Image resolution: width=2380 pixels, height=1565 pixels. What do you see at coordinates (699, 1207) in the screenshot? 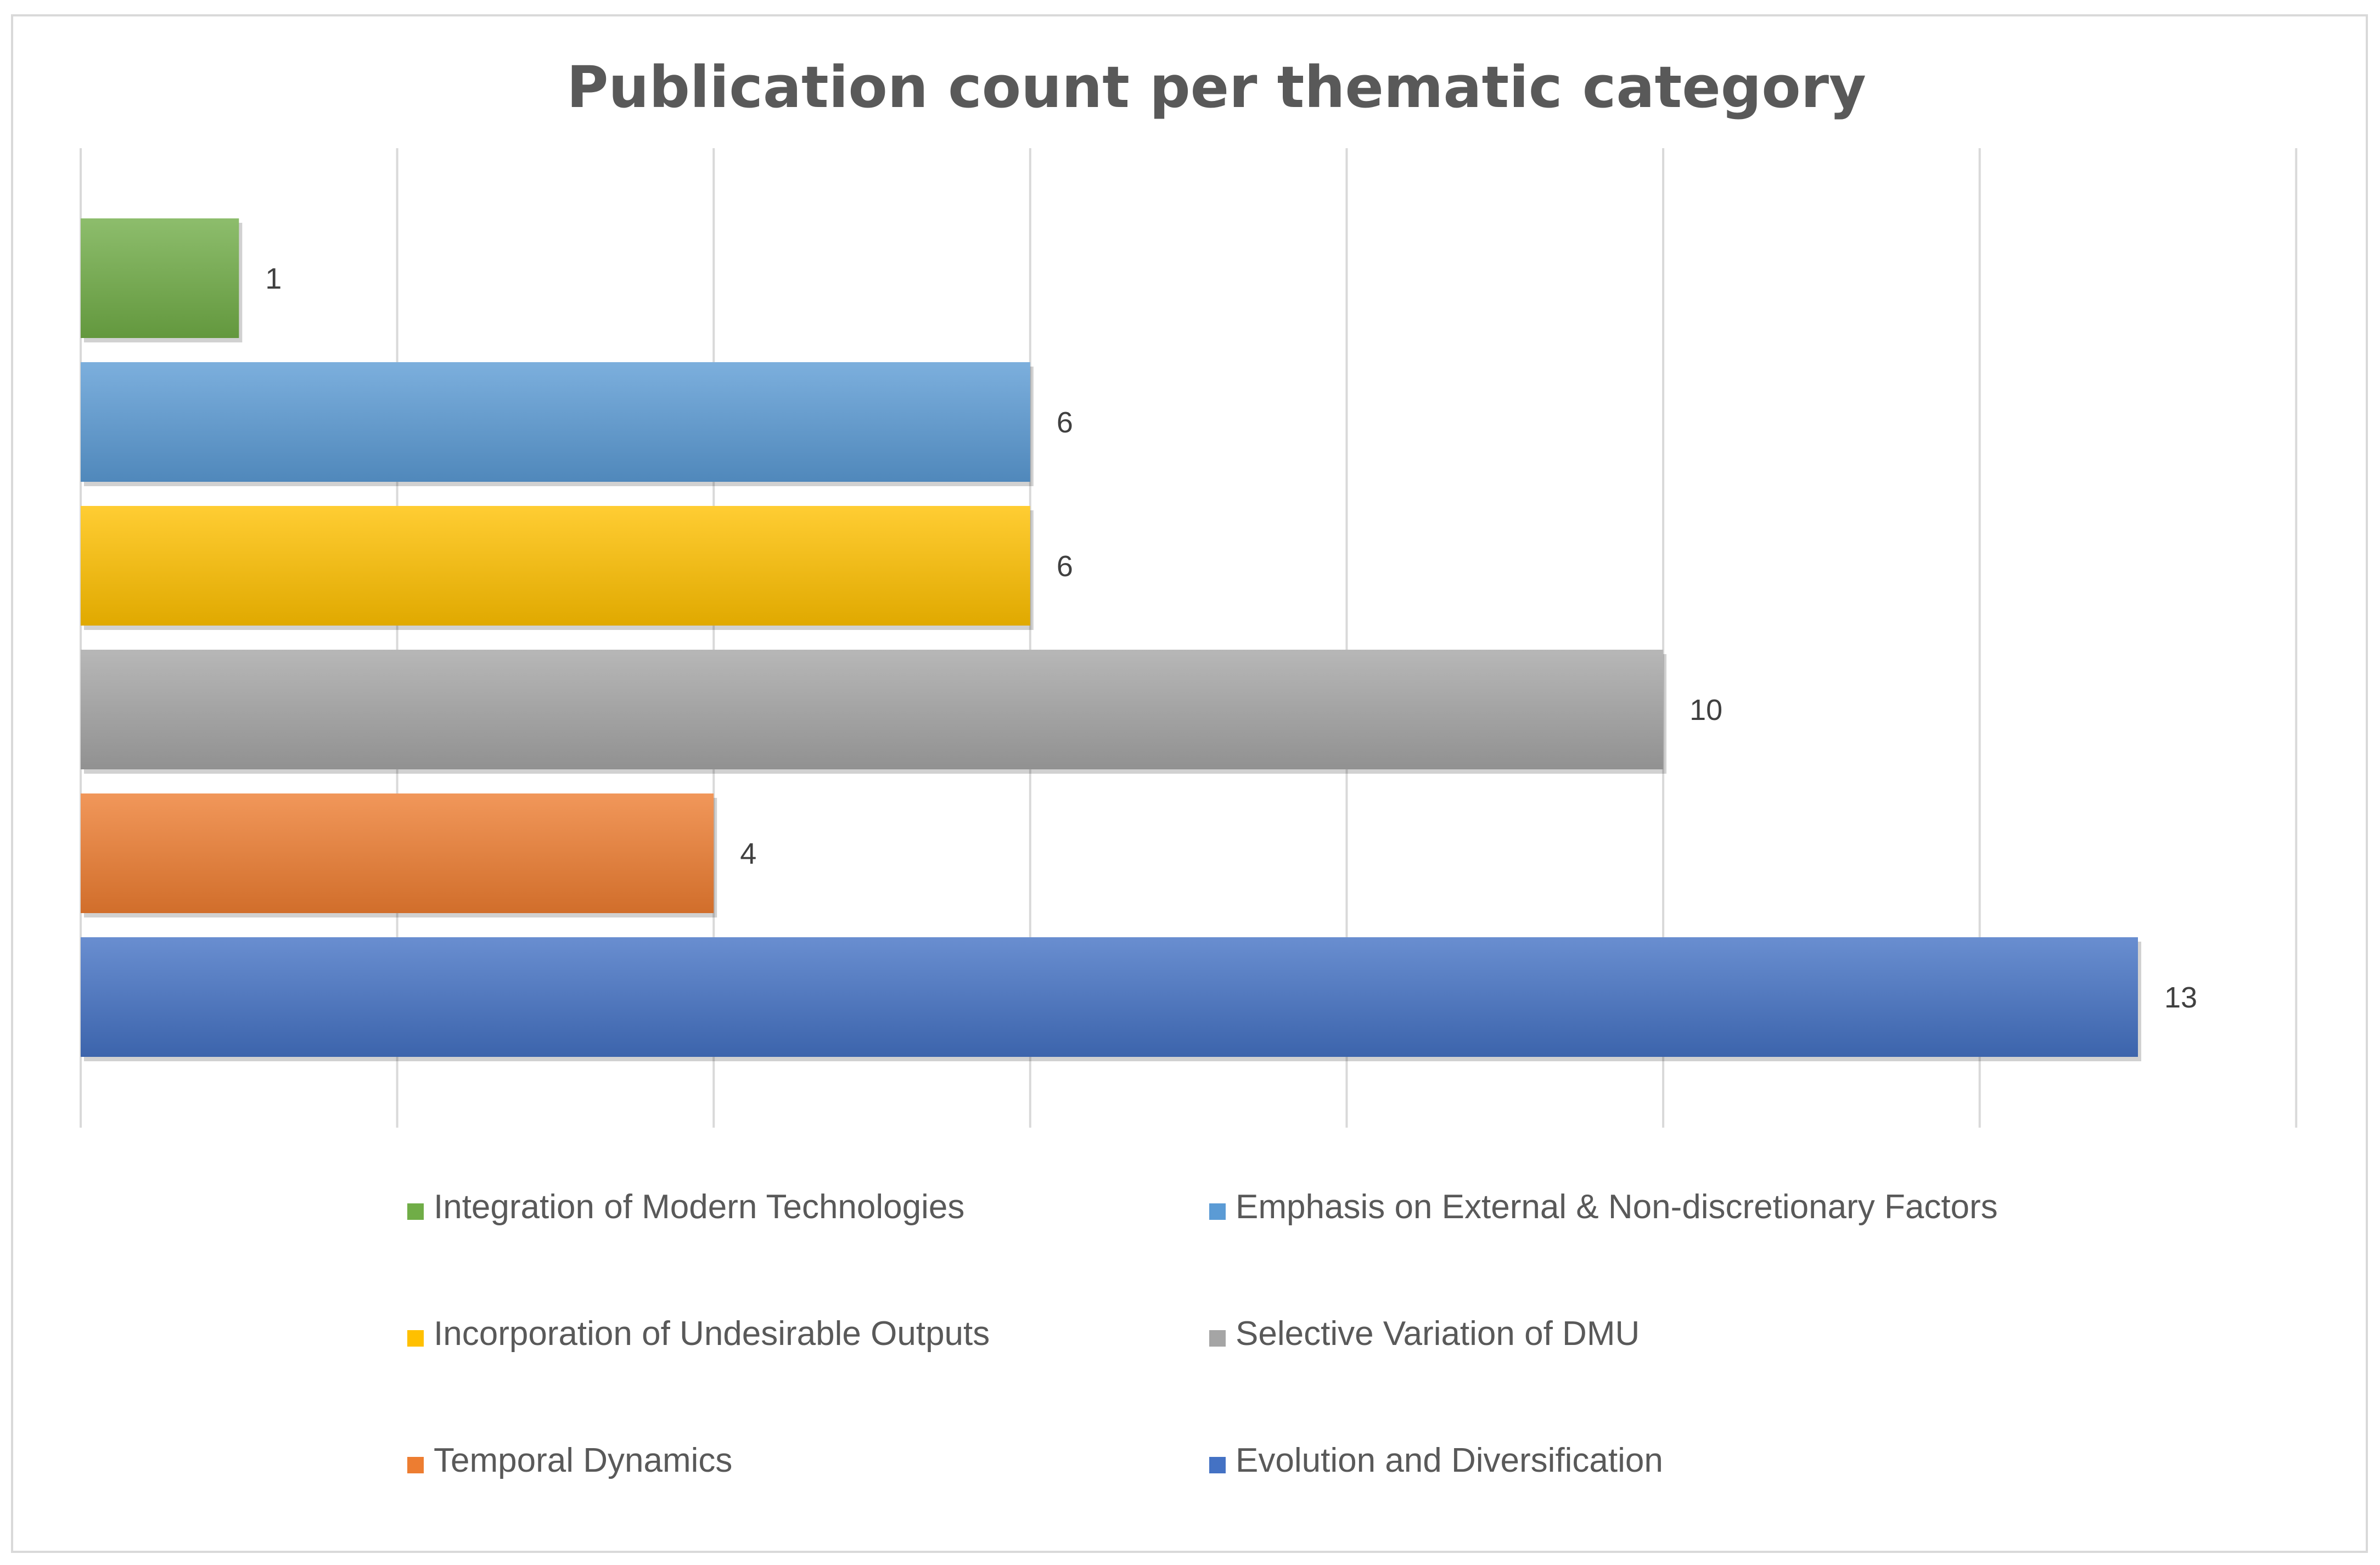
I see `legend-label: Integration of Modern Technologies` at bounding box center [699, 1207].